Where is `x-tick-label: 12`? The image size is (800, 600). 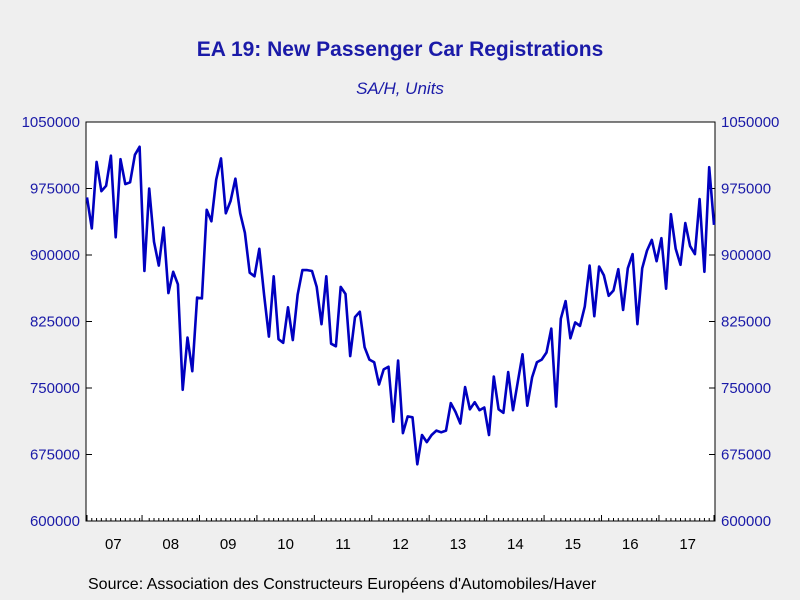 x-tick-label: 12 is located at coordinates (400, 544).